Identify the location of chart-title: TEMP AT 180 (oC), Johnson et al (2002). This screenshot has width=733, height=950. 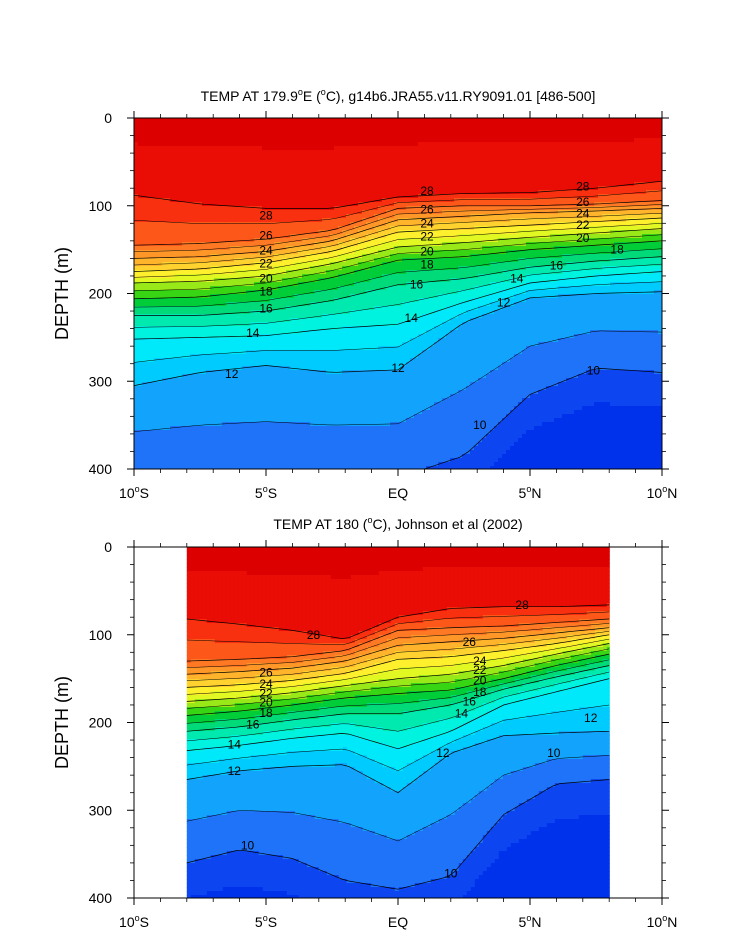
(397, 523).